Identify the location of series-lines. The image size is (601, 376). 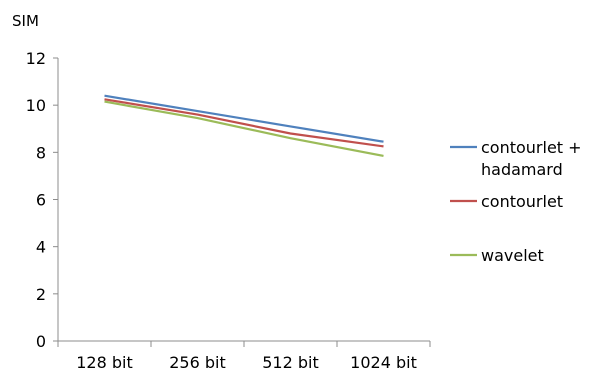
(244, 125).